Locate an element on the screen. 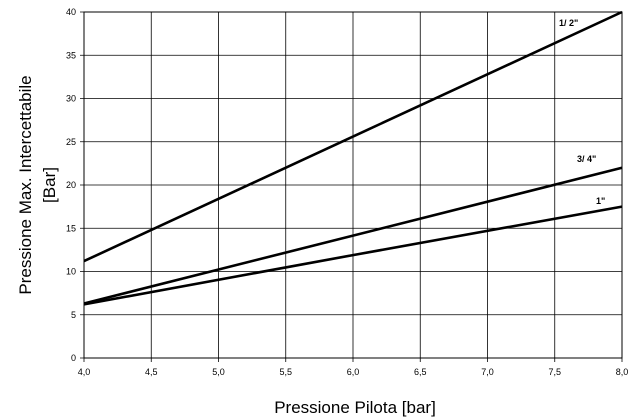 Image resolution: width=644 pixels, height=419 pixels. y-tick-label: 0 is located at coordinates (73, 358).